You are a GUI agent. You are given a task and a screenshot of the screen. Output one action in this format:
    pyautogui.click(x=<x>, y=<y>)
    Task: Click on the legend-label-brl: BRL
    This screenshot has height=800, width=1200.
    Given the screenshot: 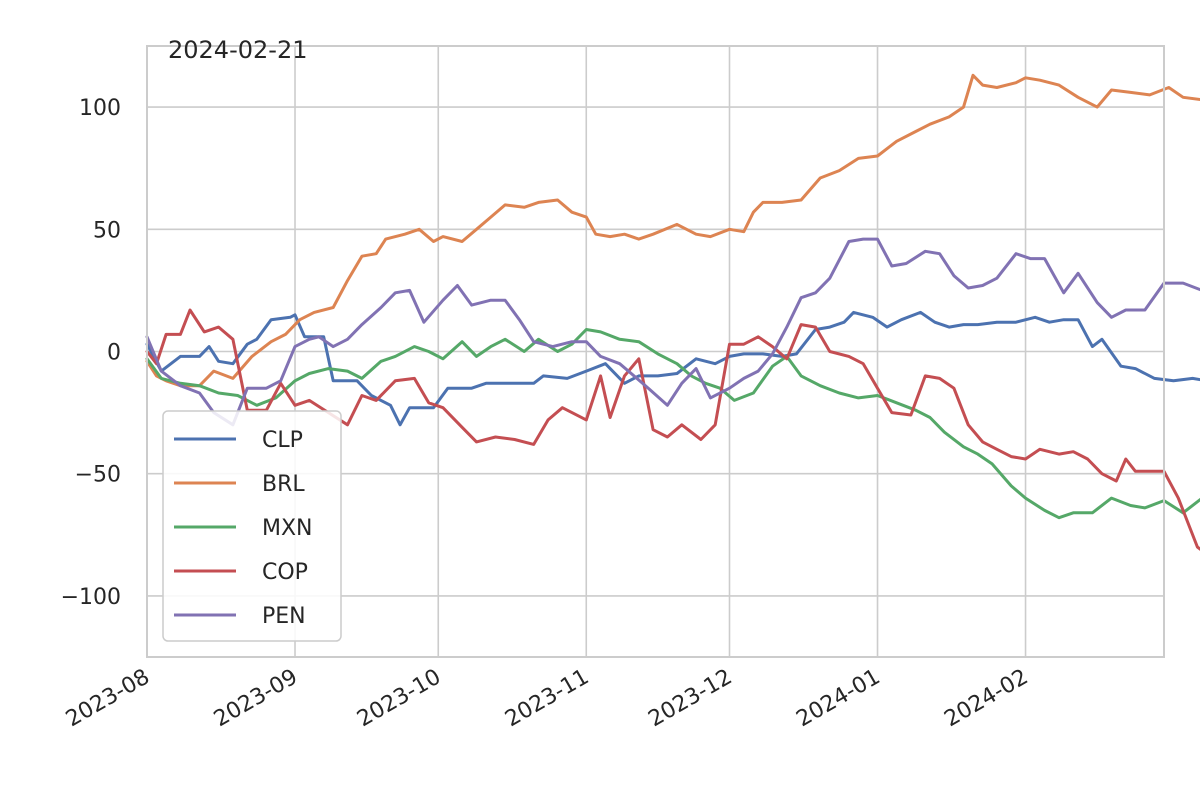 What is the action you would take?
    pyautogui.click(x=283, y=484)
    